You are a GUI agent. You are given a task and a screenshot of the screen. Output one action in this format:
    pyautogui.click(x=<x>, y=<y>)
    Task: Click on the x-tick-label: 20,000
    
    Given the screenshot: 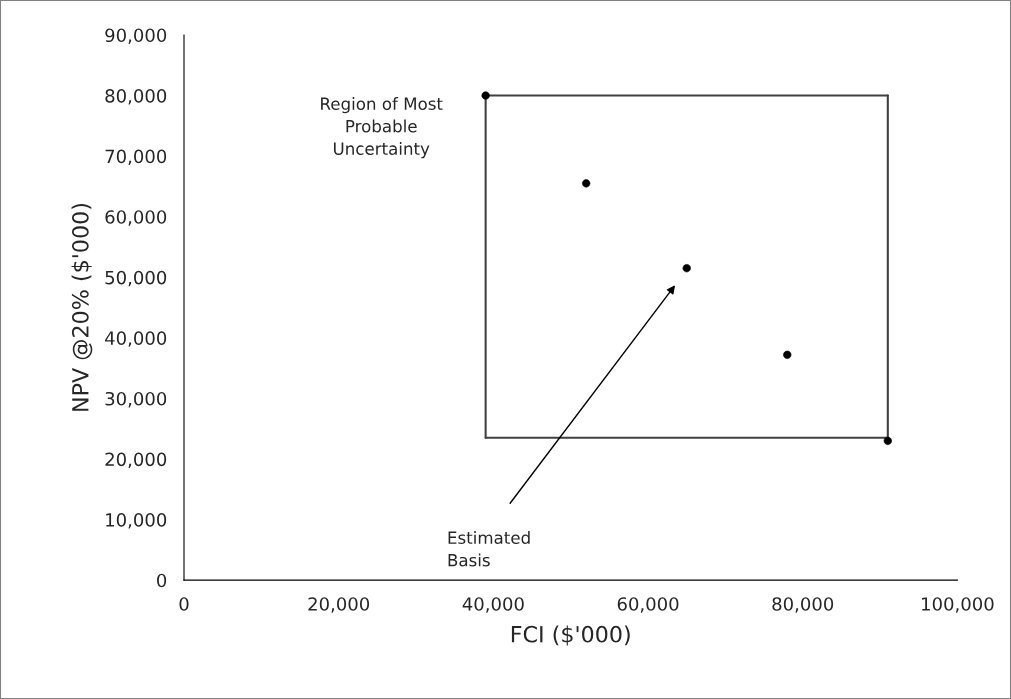 What is the action you would take?
    pyautogui.click(x=339, y=605)
    